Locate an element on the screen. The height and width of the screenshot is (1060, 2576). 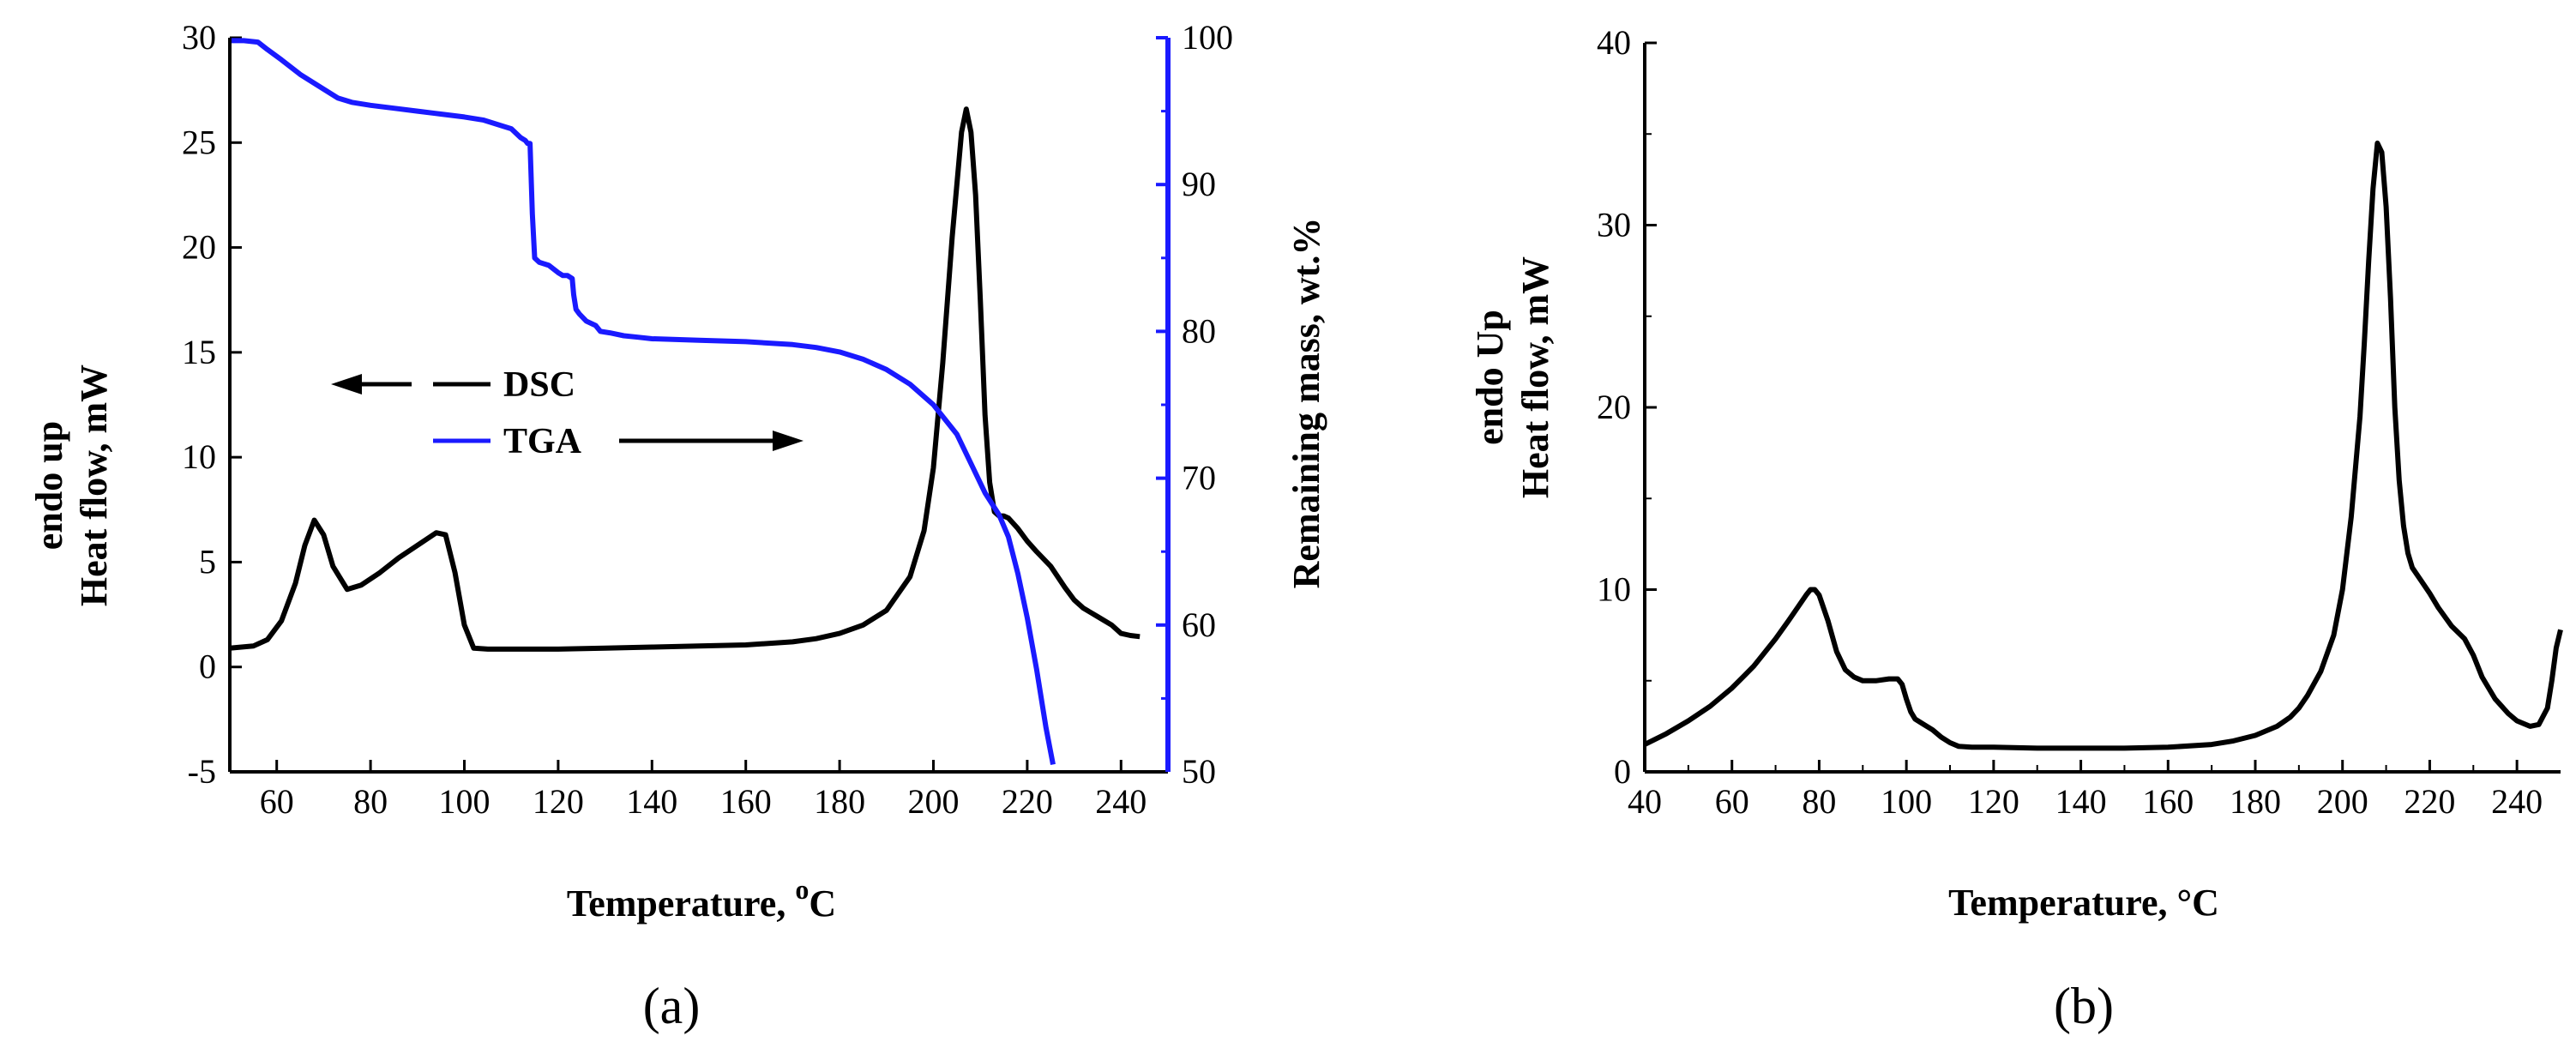
panel-b-x-tick-label: 80 is located at coordinates (1819, 801).